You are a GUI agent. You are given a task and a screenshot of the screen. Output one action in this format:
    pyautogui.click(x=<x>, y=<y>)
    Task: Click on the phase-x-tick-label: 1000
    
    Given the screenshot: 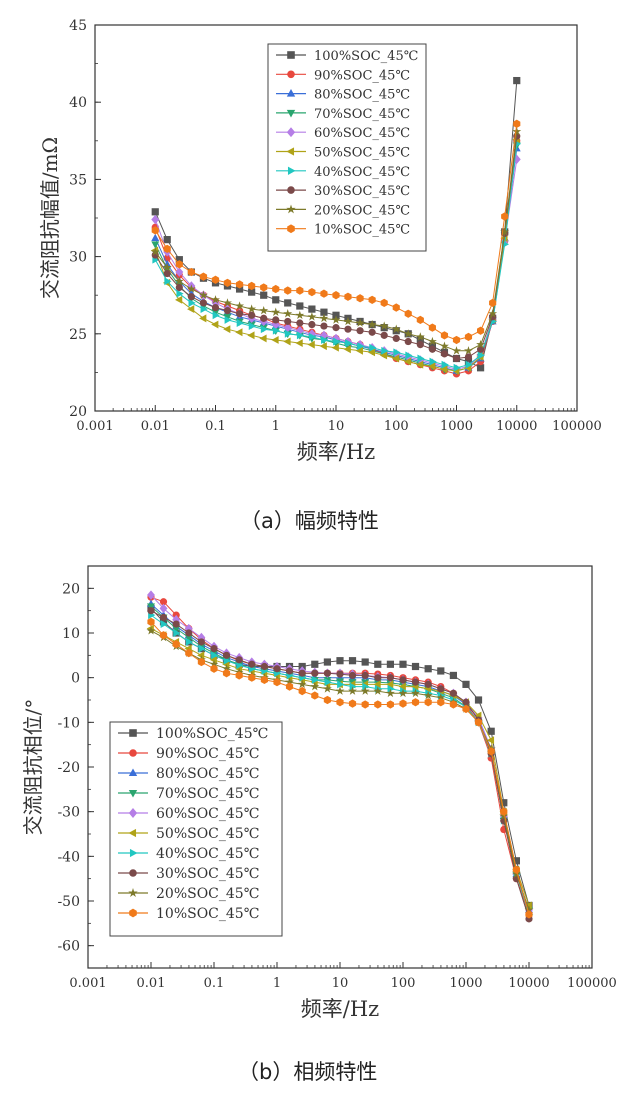 What is the action you would take?
    pyautogui.click(x=465, y=983)
    